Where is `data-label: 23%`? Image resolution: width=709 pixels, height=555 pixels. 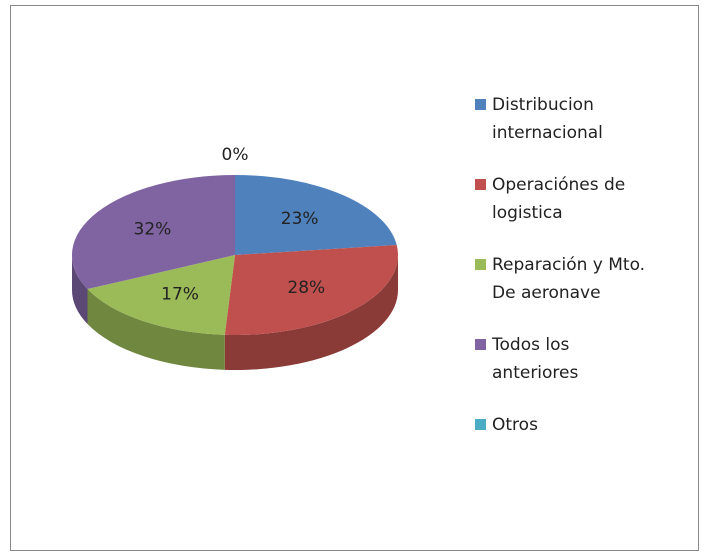
data-label: 23% is located at coordinates (300, 219).